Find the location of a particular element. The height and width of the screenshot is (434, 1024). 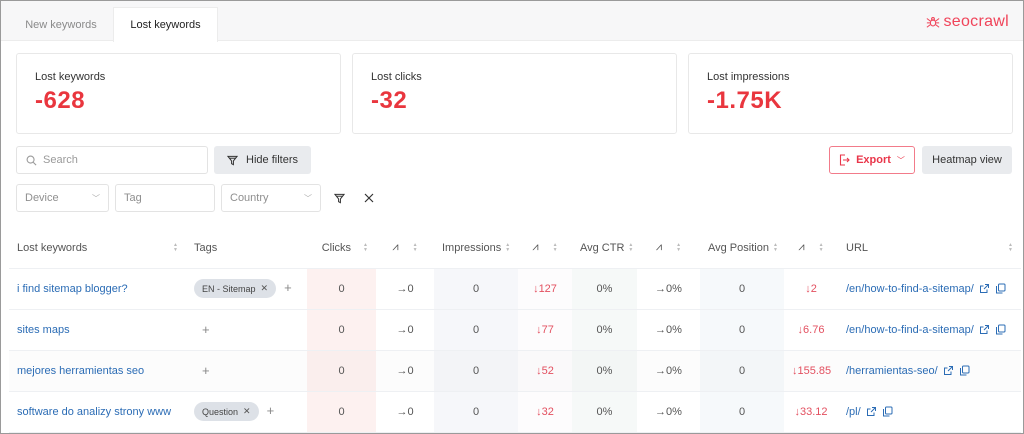

hide-filters-button: Hide filters is located at coordinates (262, 160).